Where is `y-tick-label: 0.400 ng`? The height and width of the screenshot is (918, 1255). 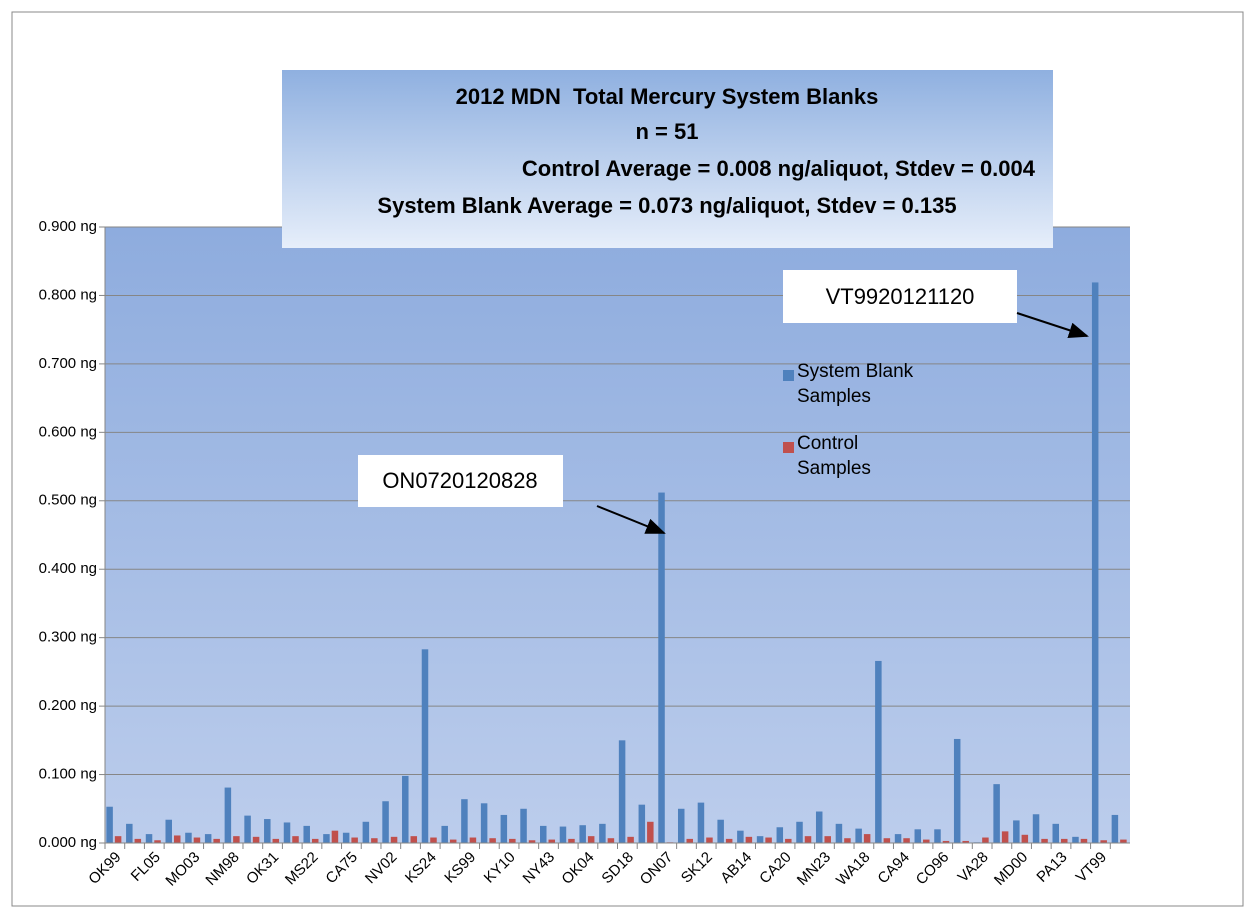
y-tick-label: 0.400 ng is located at coordinates (68, 568).